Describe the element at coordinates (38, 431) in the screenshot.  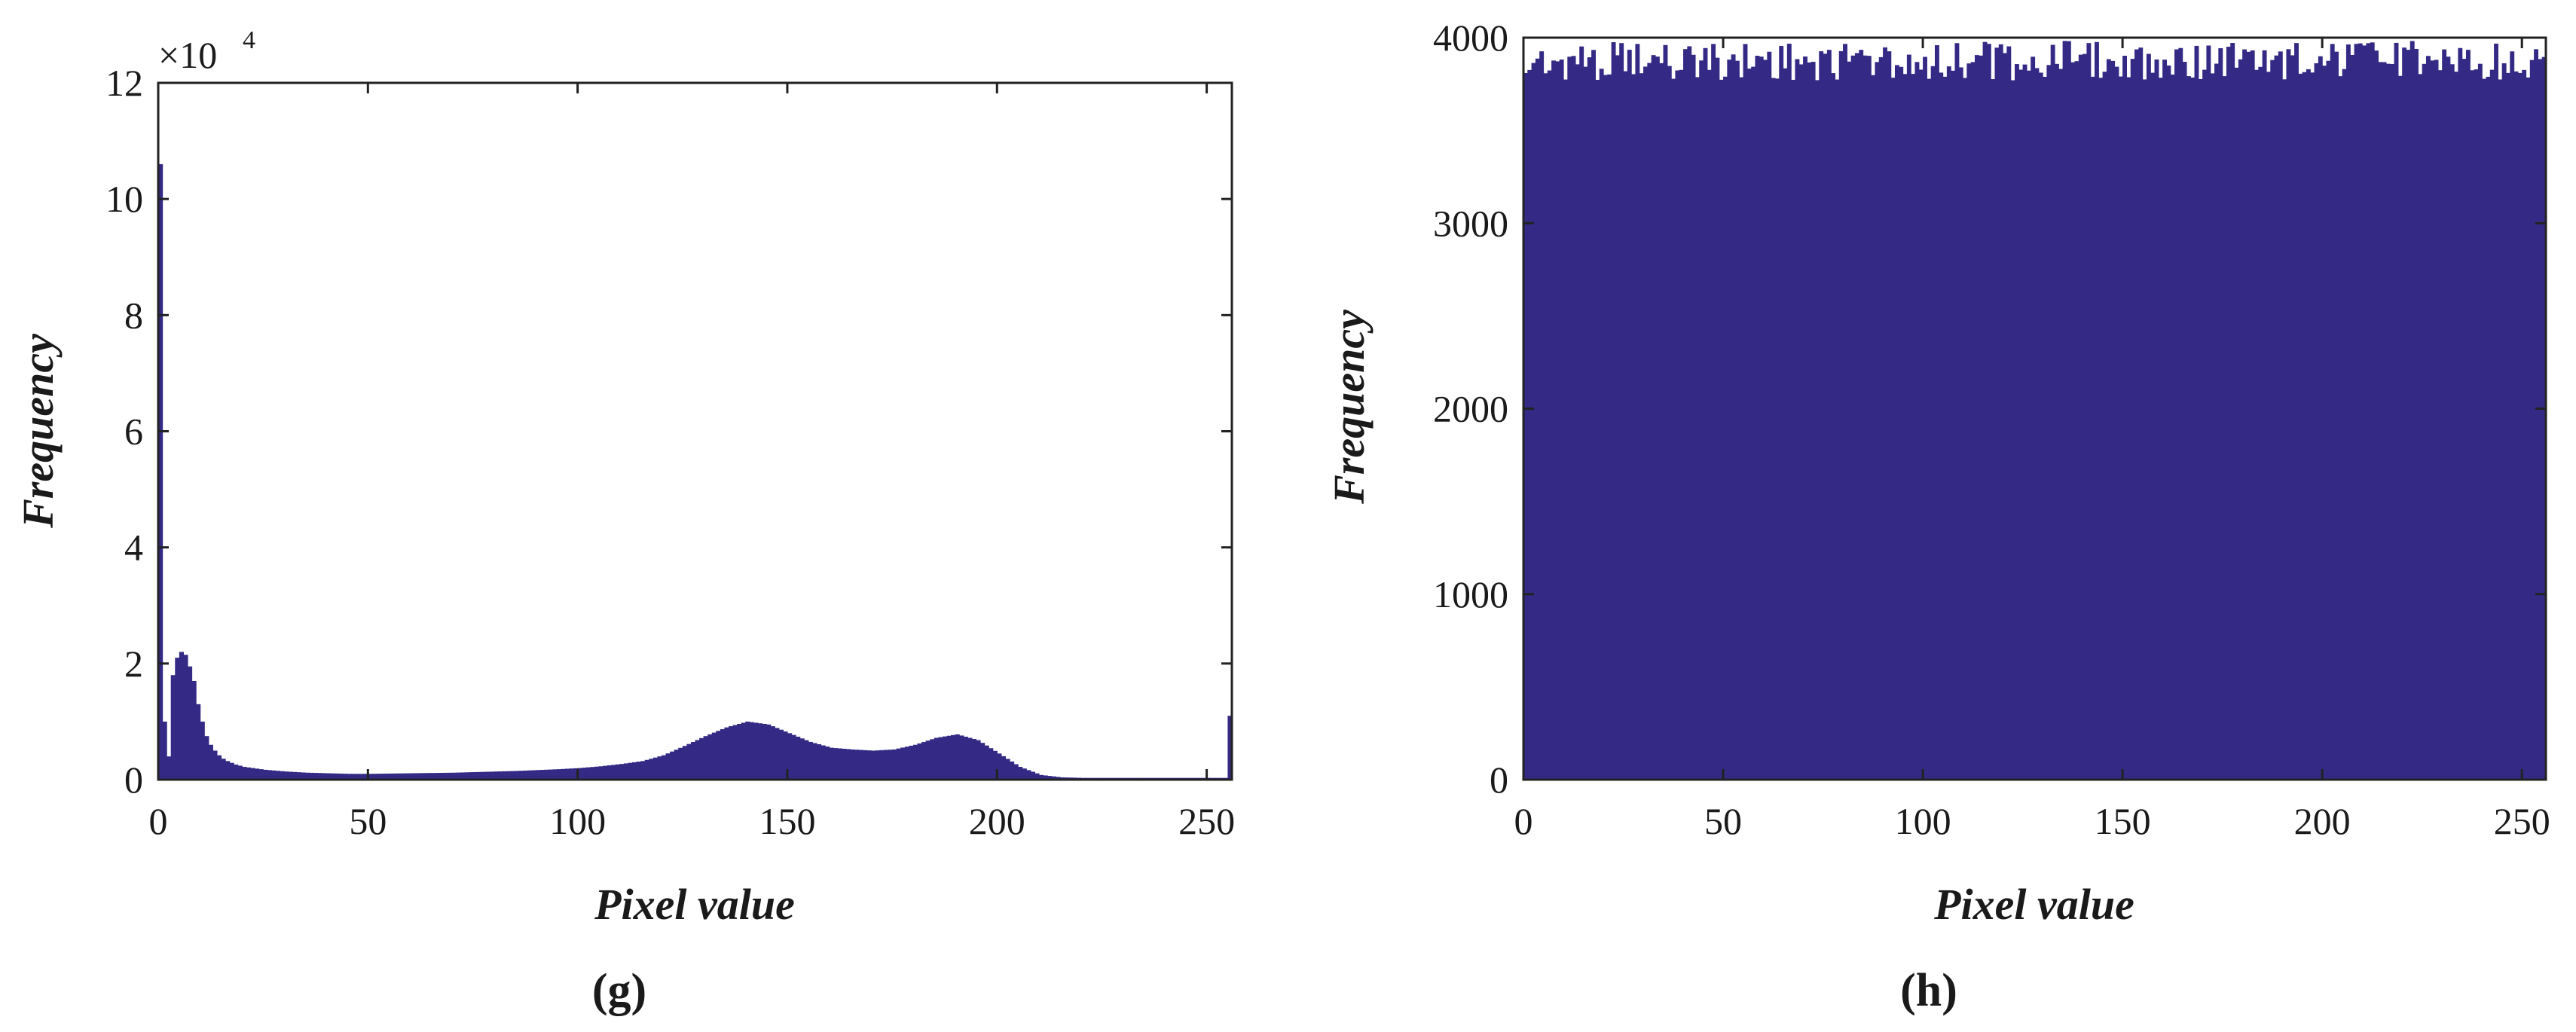
I see `y-axis-title-panel-g: Frequency` at that location.